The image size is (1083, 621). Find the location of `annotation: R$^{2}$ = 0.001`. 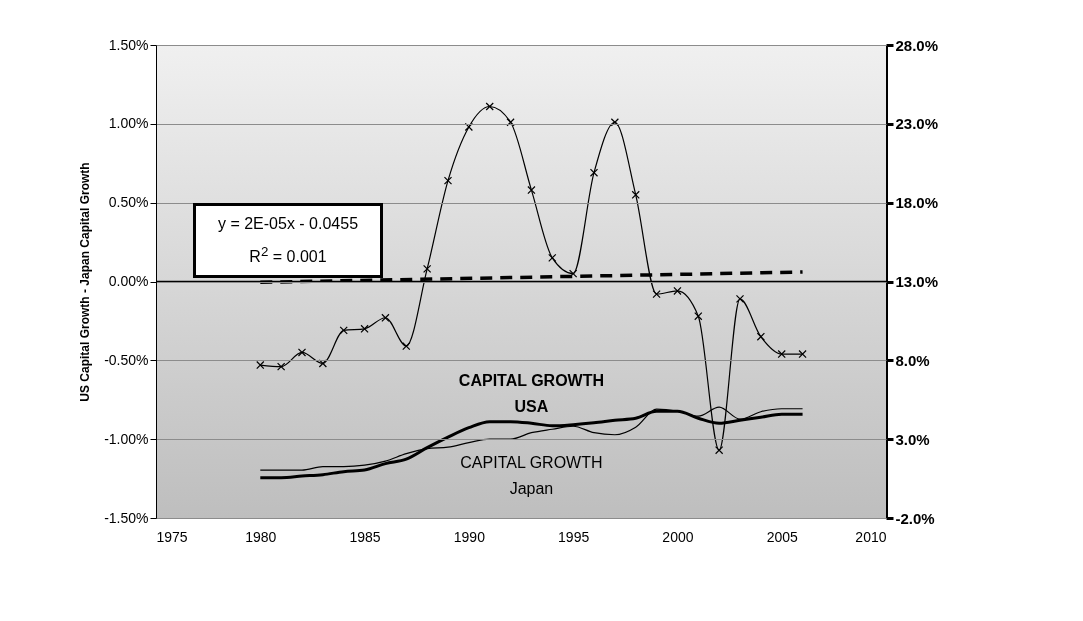

annotation: R$^{2}$ = 0.001 is located at coordinates (288, 255).